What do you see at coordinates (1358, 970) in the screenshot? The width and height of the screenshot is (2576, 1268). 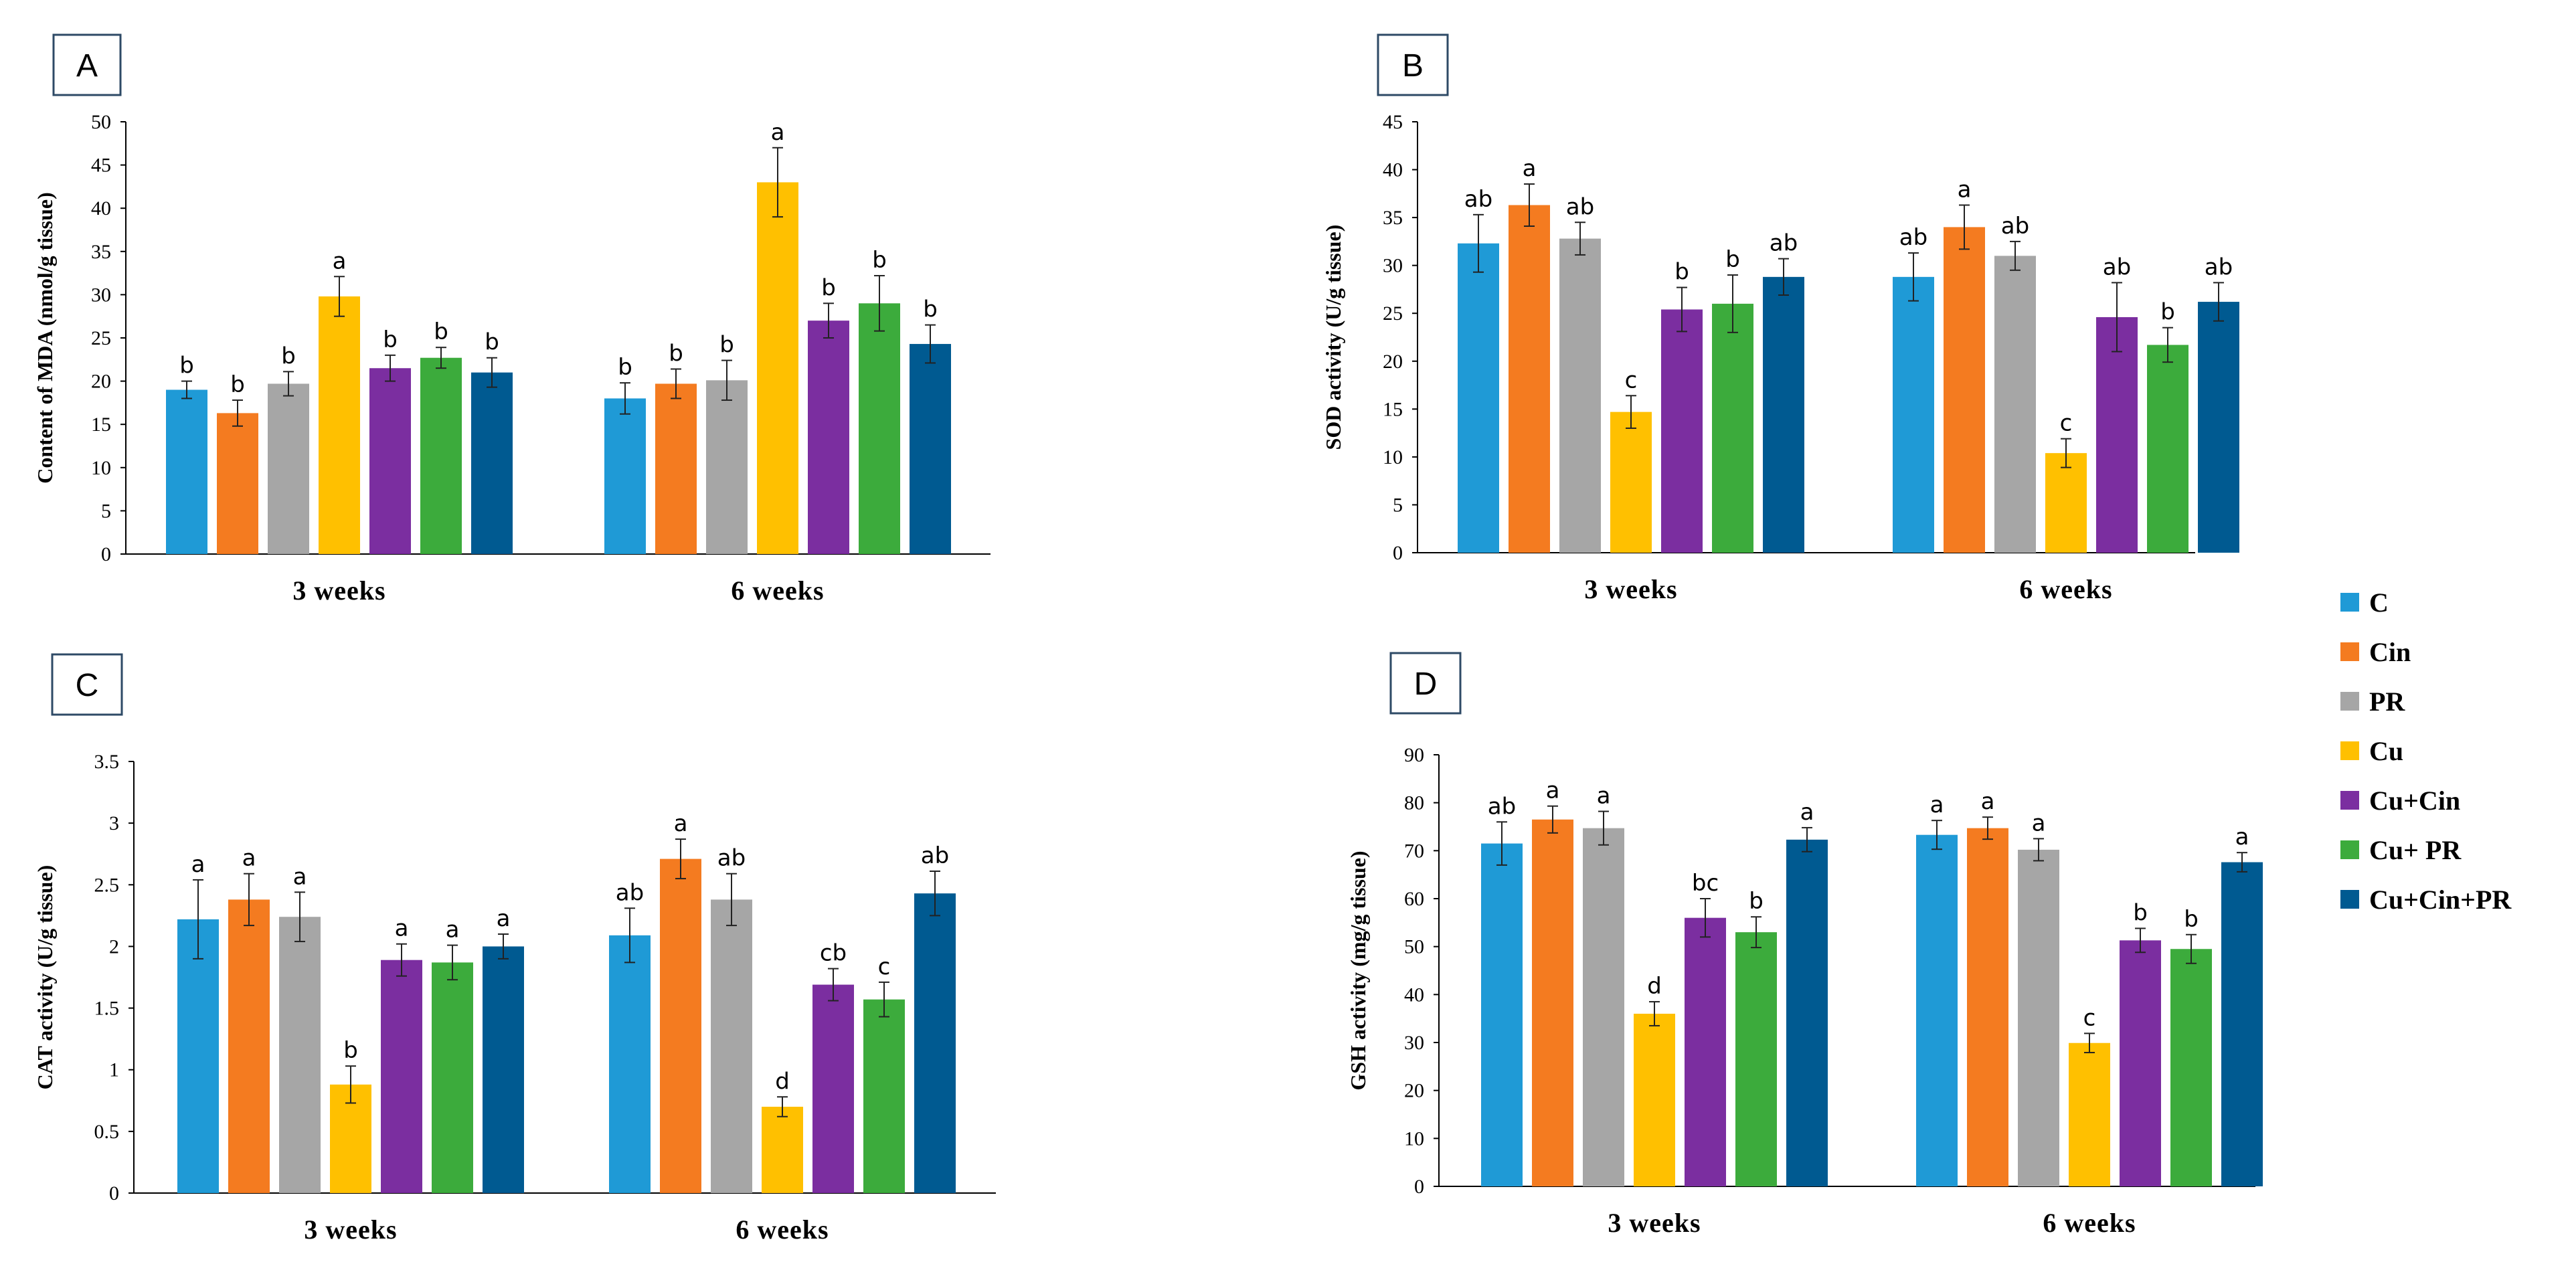 I see `y-axis-label: GSH activity (mg/g tissue)` at bounding box center [1358, 970].